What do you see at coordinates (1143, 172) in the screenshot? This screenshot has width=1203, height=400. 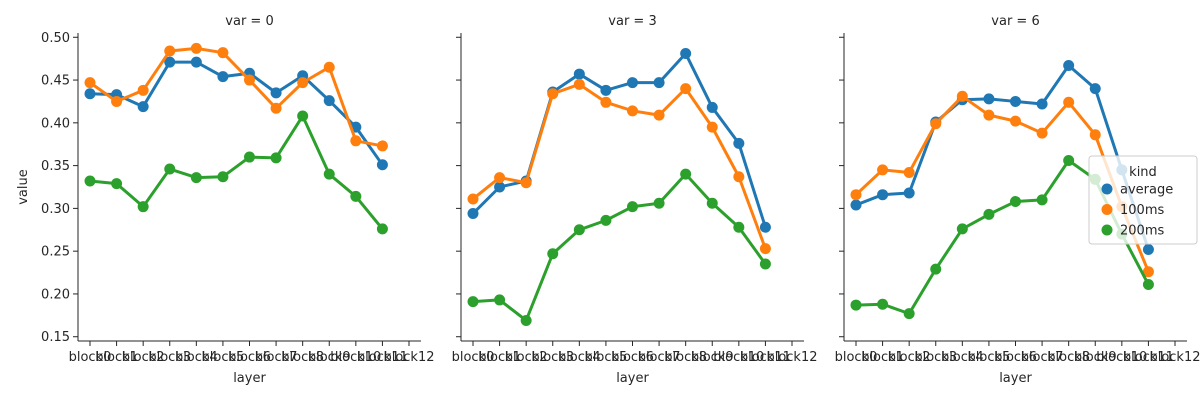 I see `legend-title: kind` at bounding box center [1143, 172].